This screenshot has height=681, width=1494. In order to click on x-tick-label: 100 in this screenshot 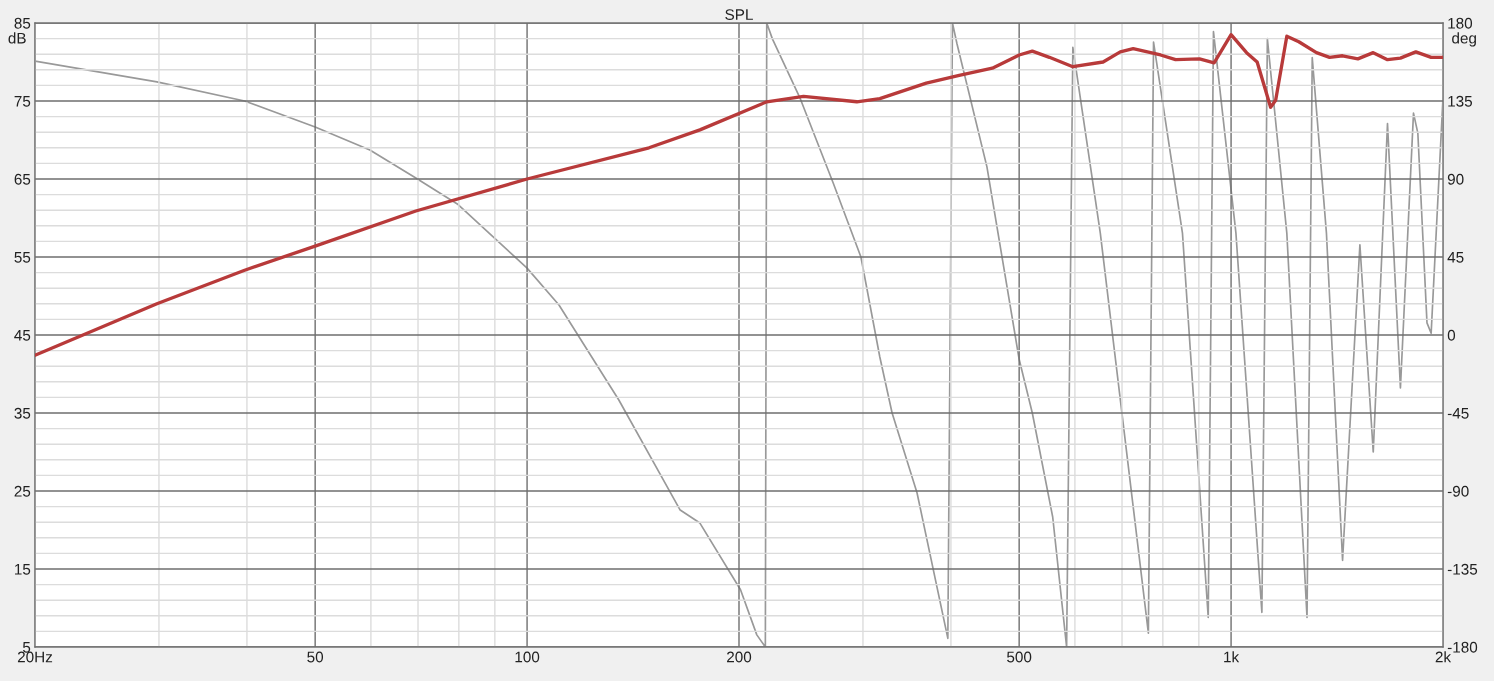, I will do `click(527, 657)`.